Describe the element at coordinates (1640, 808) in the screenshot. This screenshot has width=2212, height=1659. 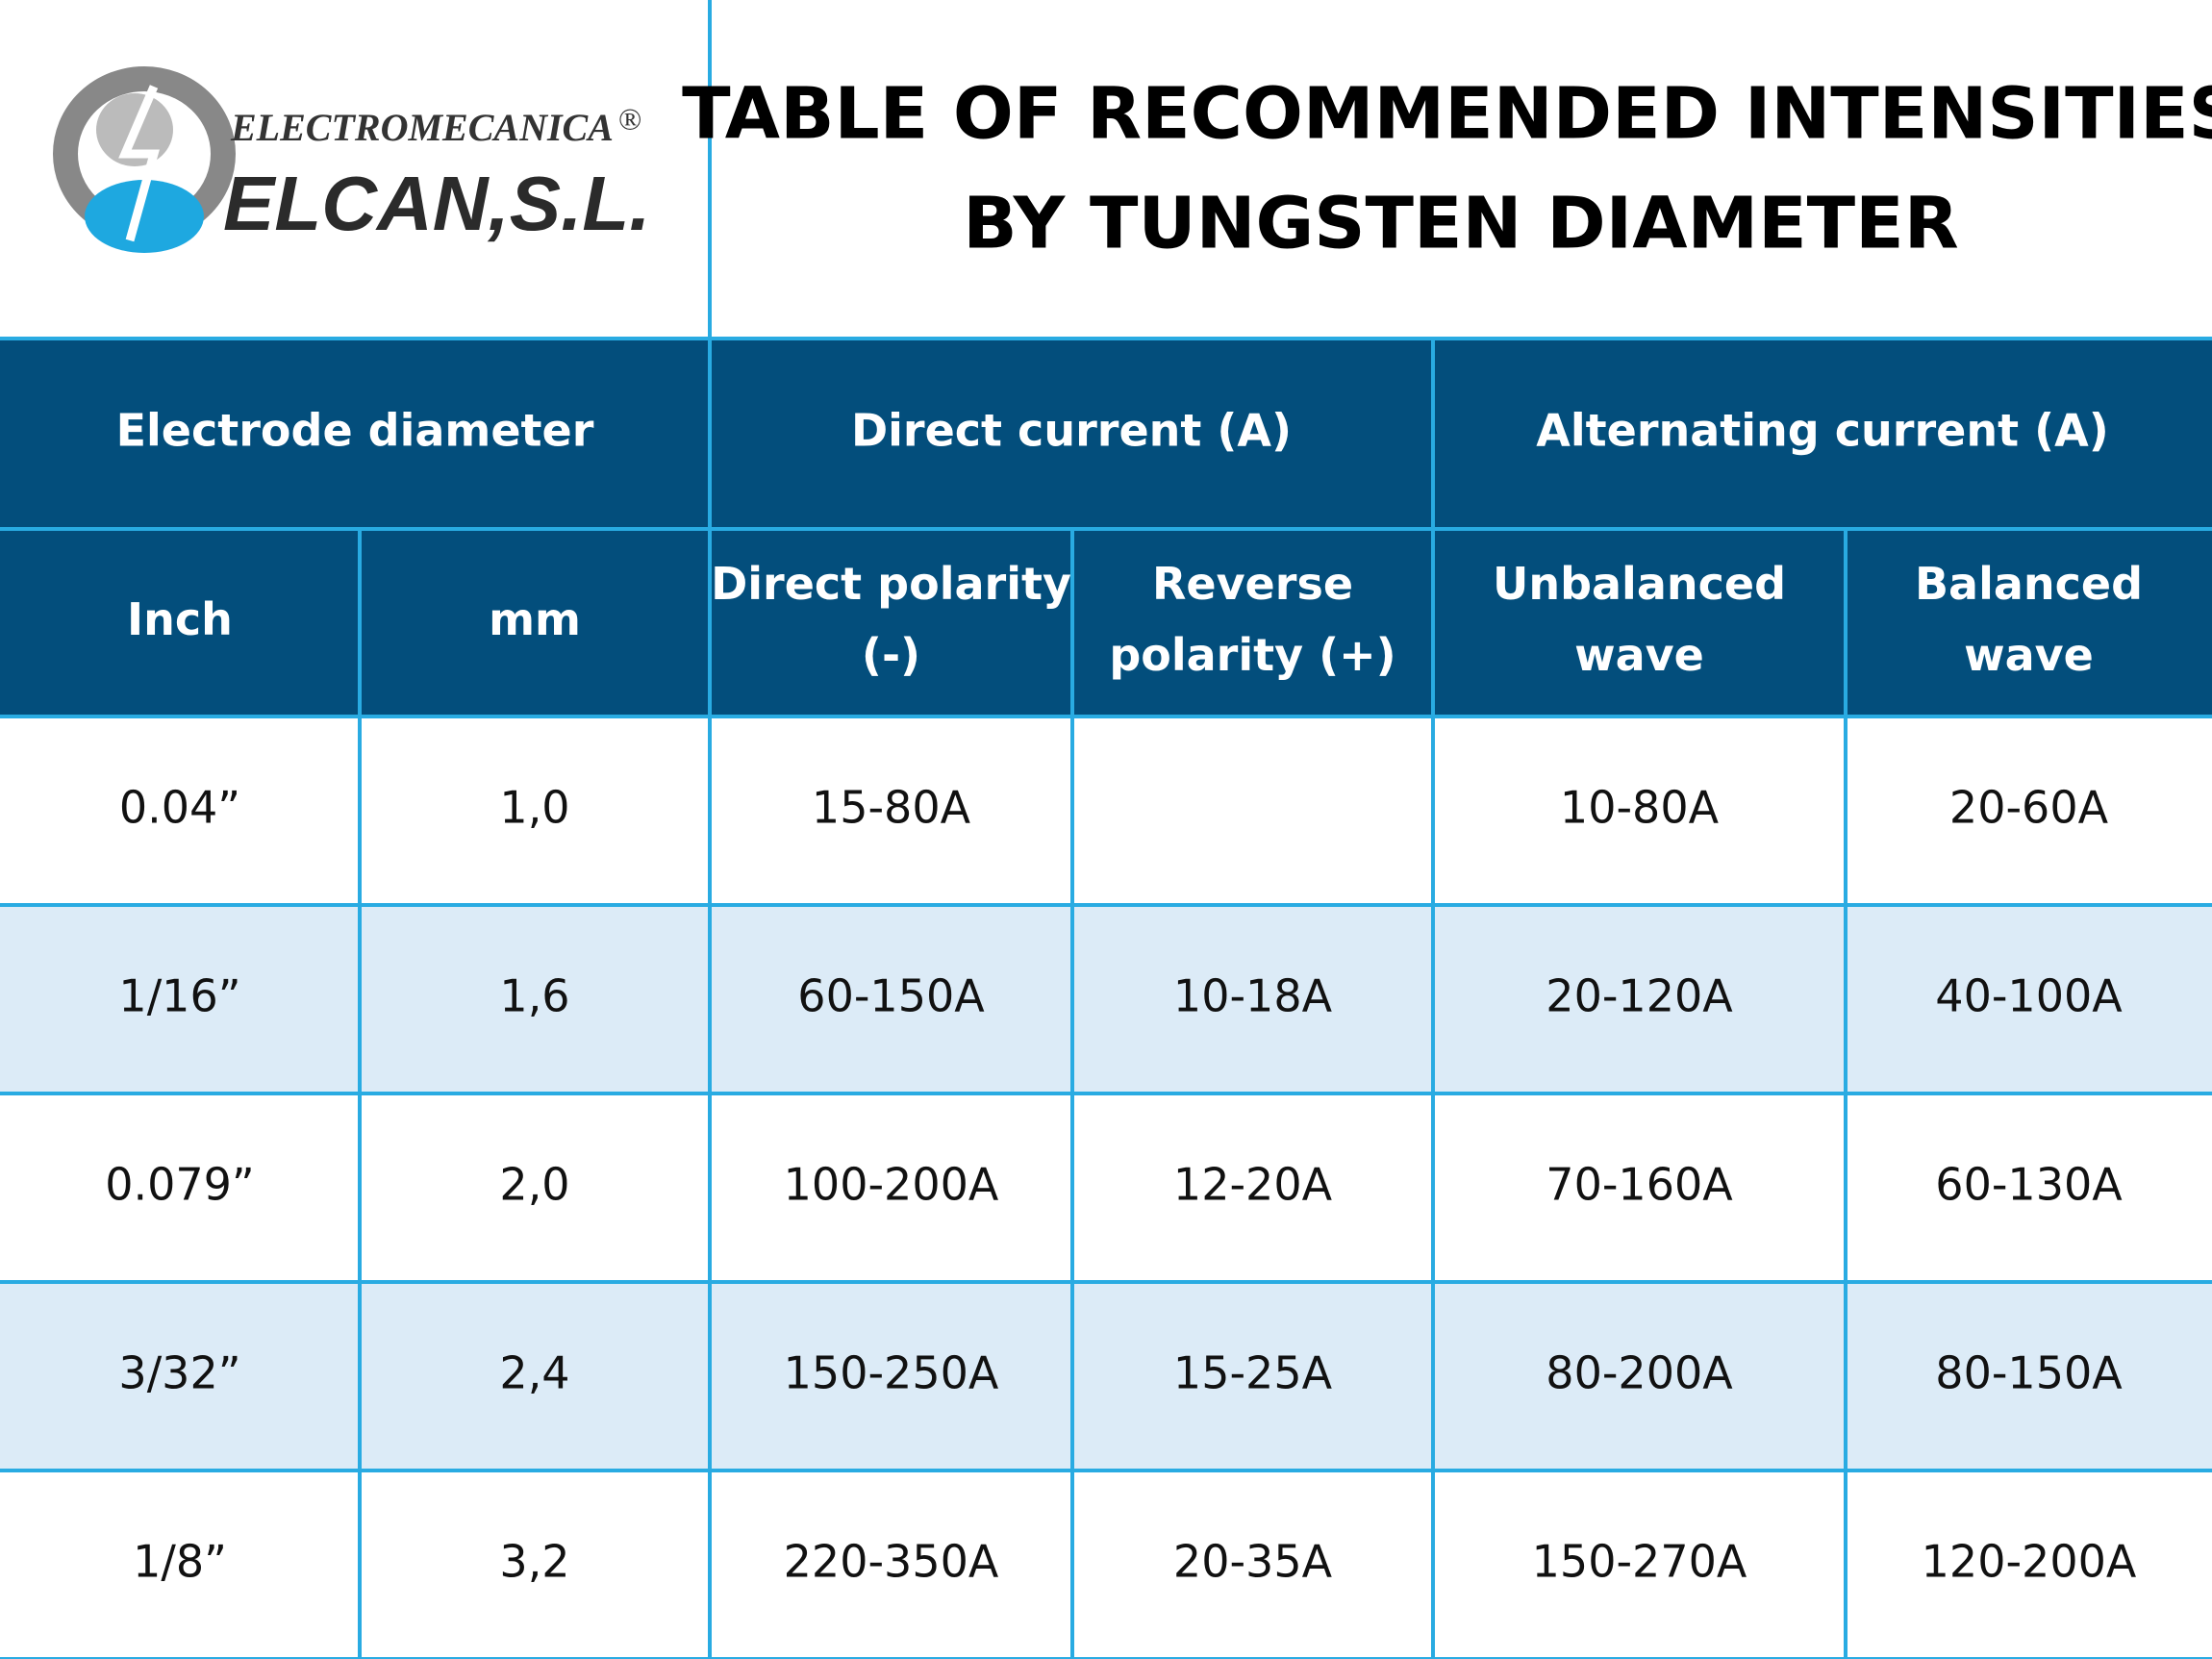
I see `cell: 10-80A` at that location.